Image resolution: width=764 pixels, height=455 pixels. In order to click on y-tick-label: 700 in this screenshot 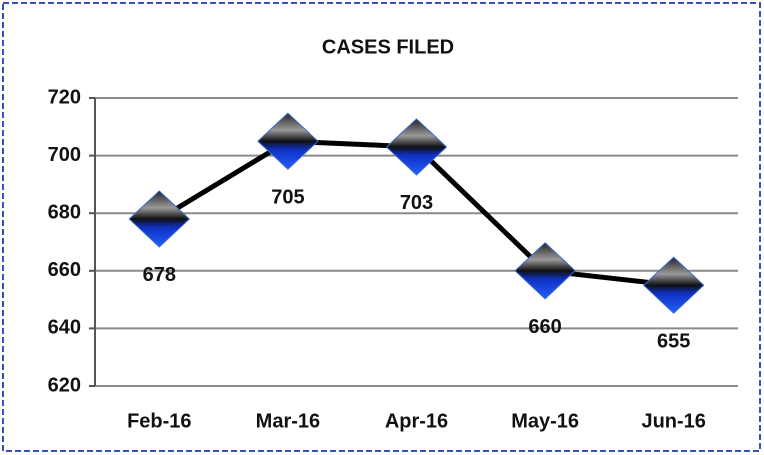, I will do `click(64, 155)`.